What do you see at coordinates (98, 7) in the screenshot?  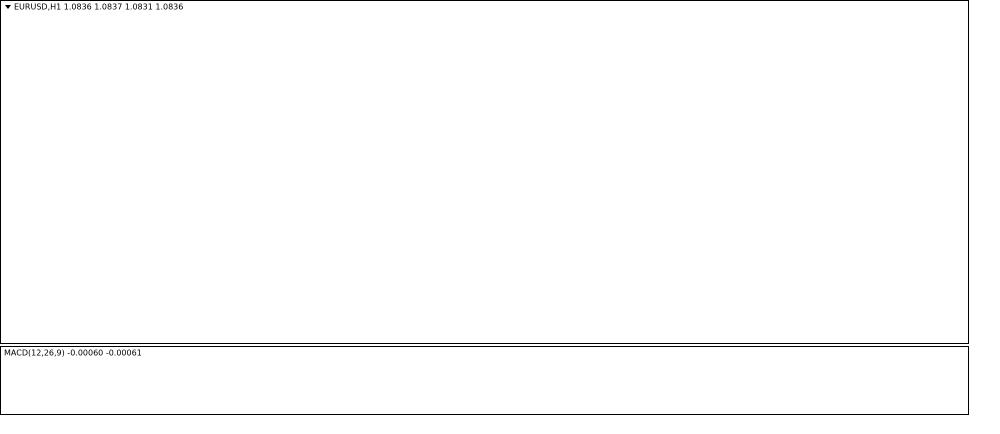 I see `chart-title: EURUSD,H1 1.0836 1.0837 1.0831 1.0836` at bounding box center [98, 7].